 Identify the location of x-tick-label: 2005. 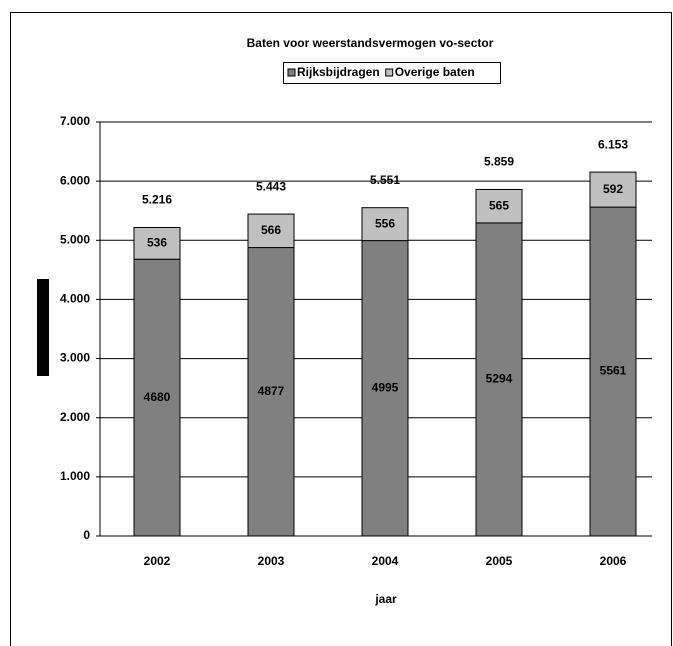
(499, 561).